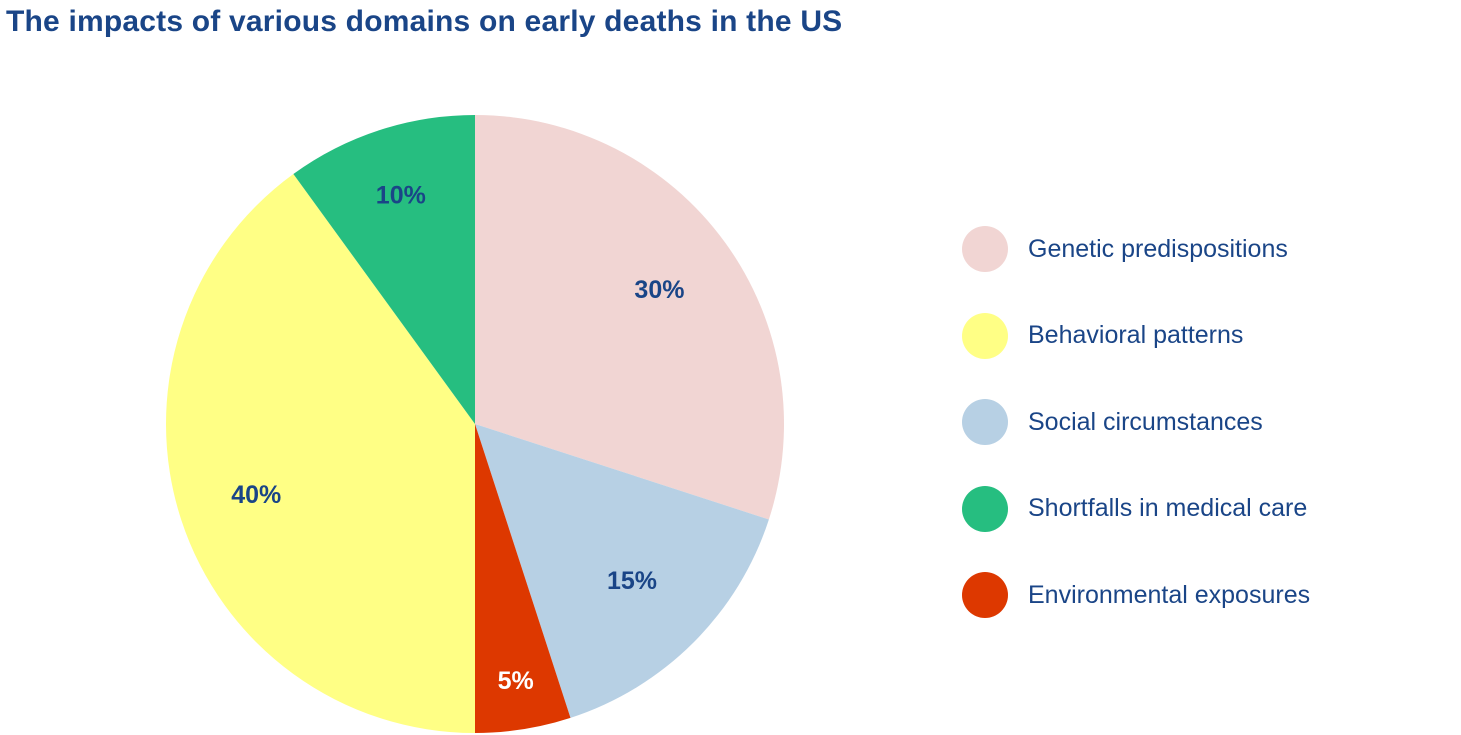  What do you see at coordinates (1168, 508) in the screenshot?
I see `legend-label: Shortfalls in medical care` at bounding box center [1168, 508].